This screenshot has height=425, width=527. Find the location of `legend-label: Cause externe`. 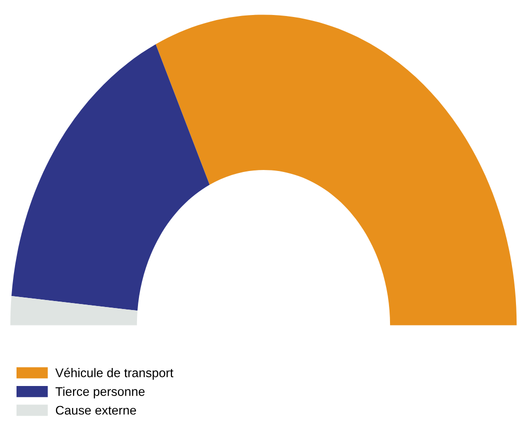

legend-label: Cause externe is located at coordinates (96, 410).